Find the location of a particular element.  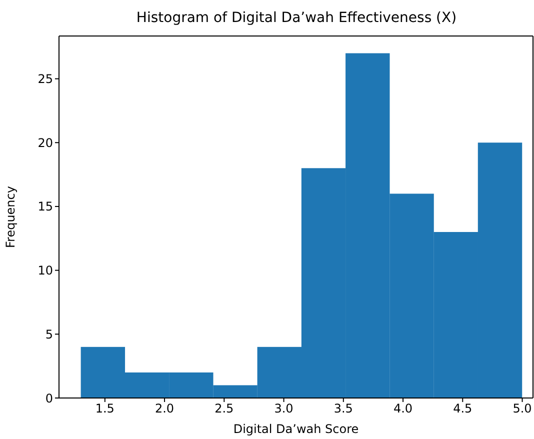

y-tick-label: 0 is located at coordinates (49, 398).